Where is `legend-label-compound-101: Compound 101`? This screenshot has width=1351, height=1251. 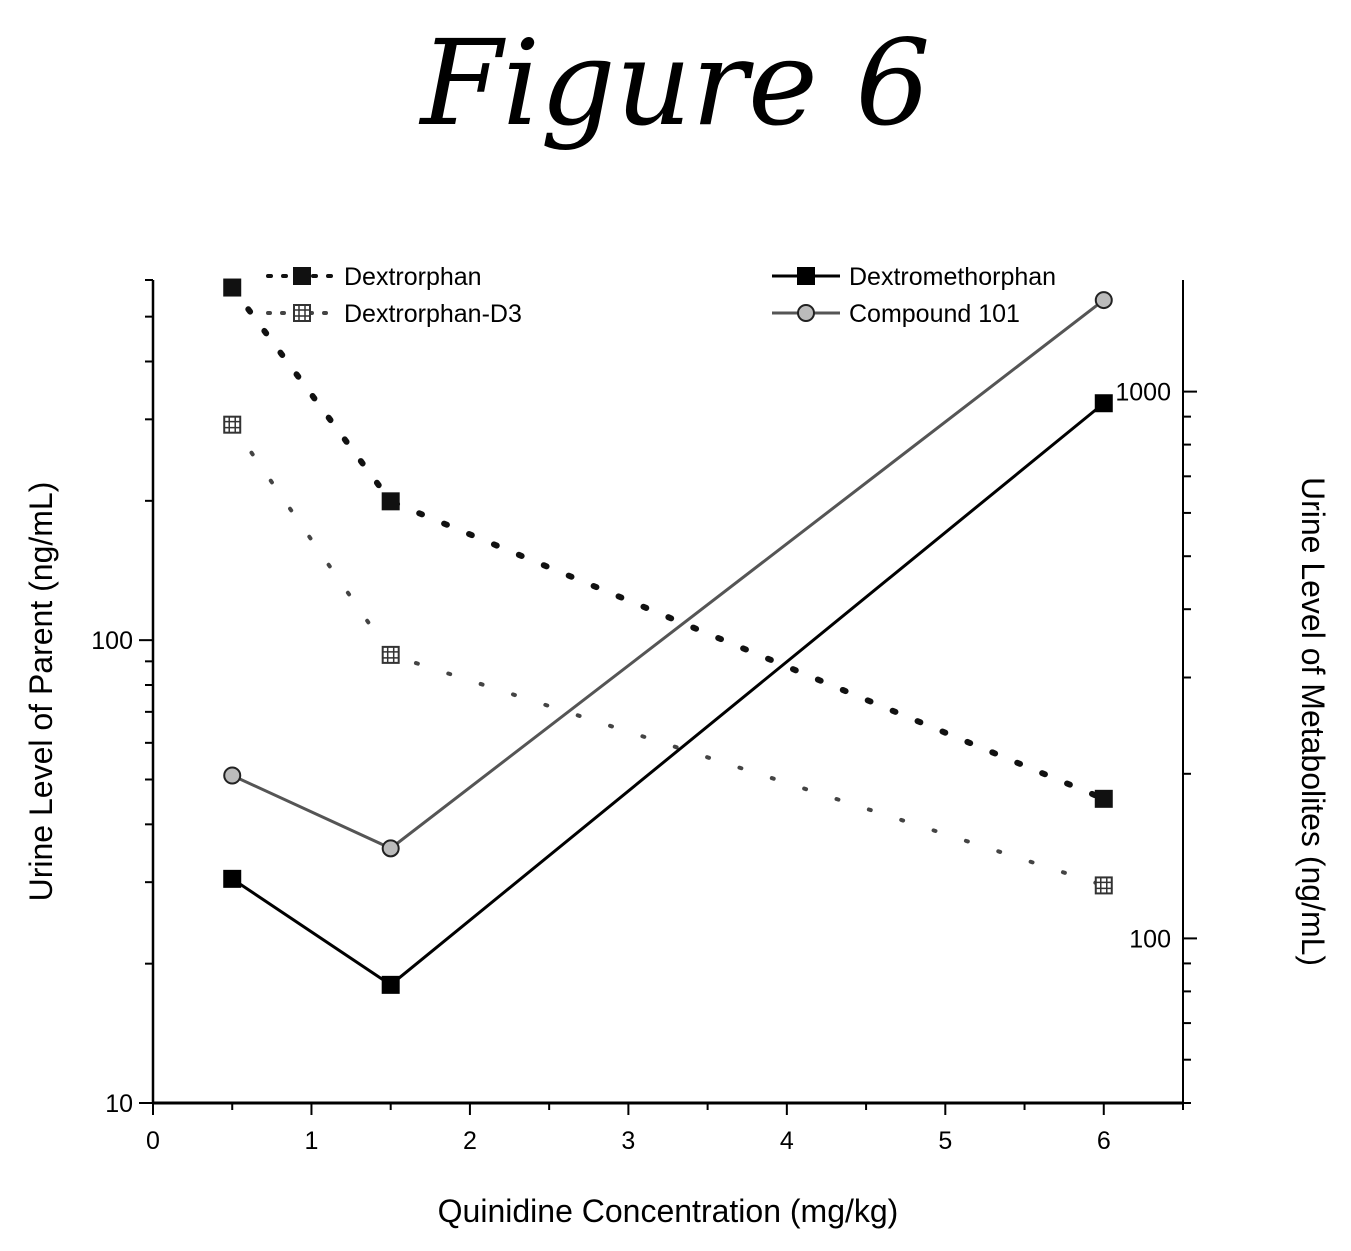
legend-label-compound-101: Compound 101 is located at coordinates (934, 314).